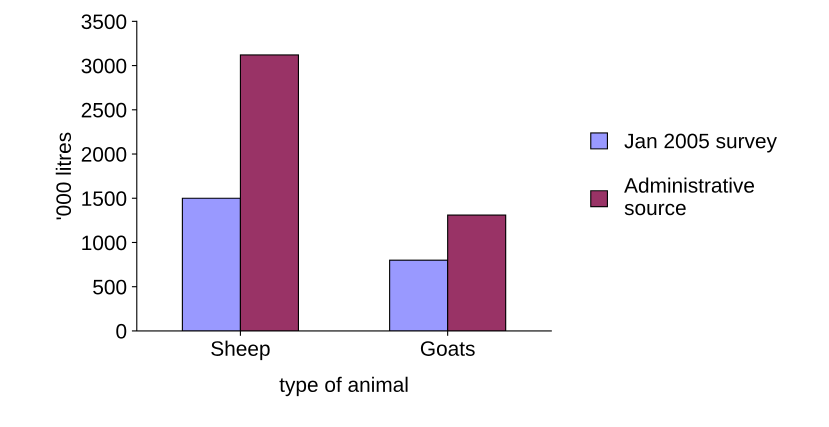  Describe the element at coordinates (344, 386) in the screenshot. I see `x-axis-title: type of animal` at that location.